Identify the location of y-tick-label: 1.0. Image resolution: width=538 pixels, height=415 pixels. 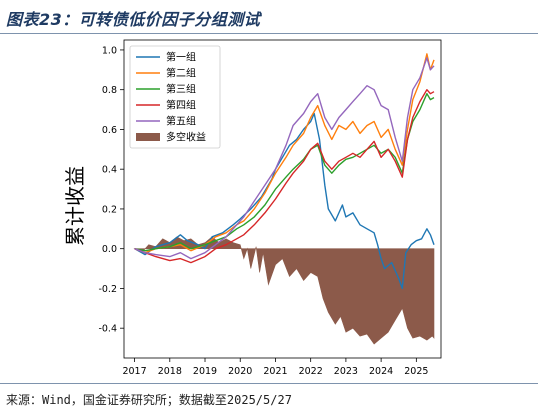
(109, 50).